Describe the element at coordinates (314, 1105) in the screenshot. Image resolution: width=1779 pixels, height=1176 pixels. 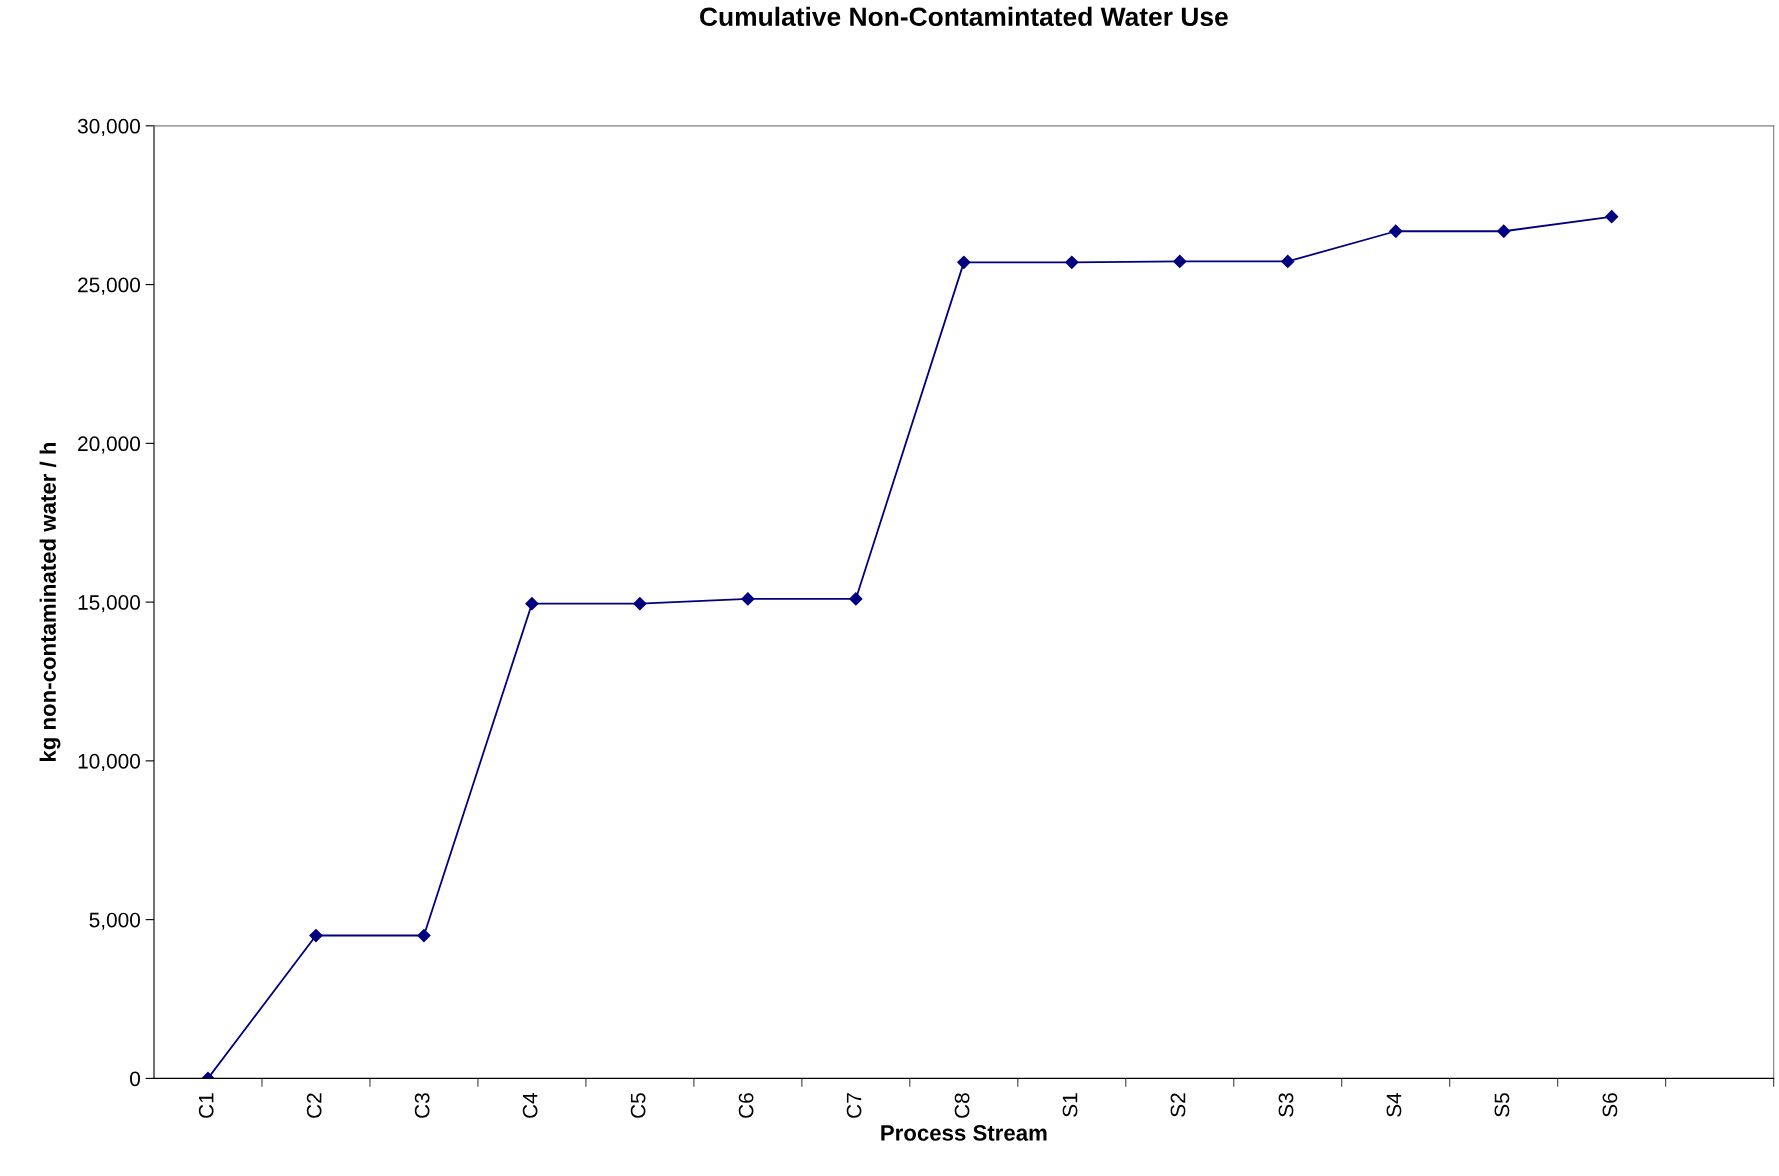
I see `x-tick-label: C2` at that location.